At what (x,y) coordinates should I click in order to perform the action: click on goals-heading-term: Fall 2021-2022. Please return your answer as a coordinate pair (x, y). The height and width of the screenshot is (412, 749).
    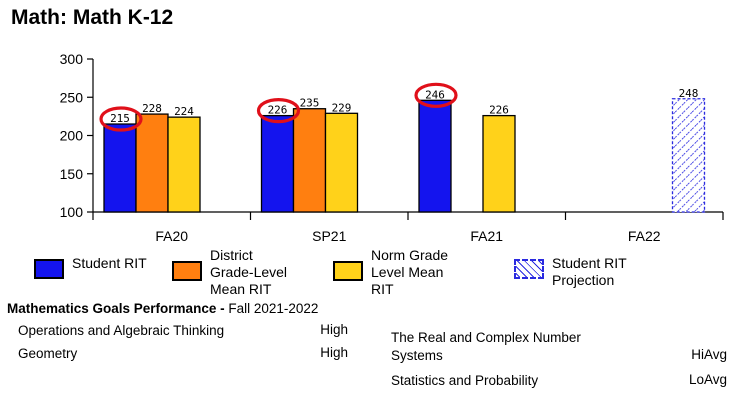
    Looking at the image, I should click on (271, 308).